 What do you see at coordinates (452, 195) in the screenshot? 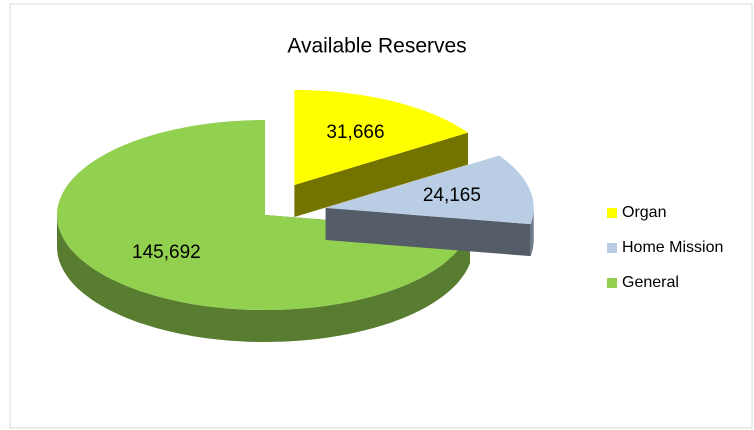
I see `data-label: 24,165` at bounding box center [452, 195].